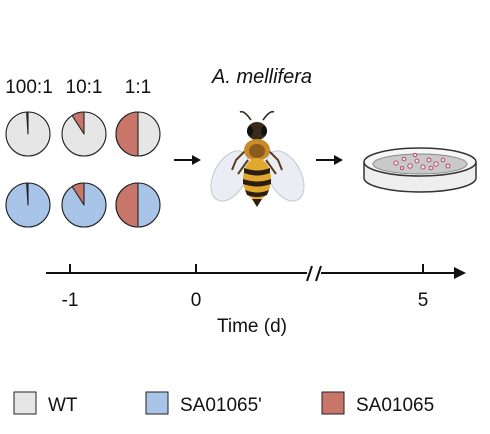  Describe the element at coordinates (420, 170) in the screenshot. I see `petri-dish-icon` at that location.